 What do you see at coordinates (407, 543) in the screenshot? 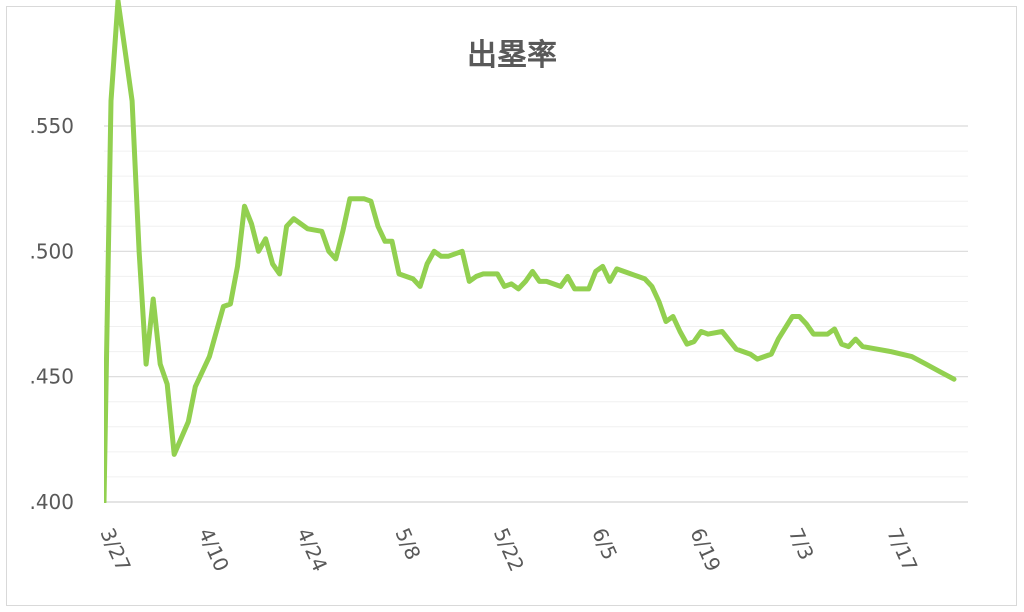
I see `x-tick-label: 5/8` at bounding box center [407, 543].